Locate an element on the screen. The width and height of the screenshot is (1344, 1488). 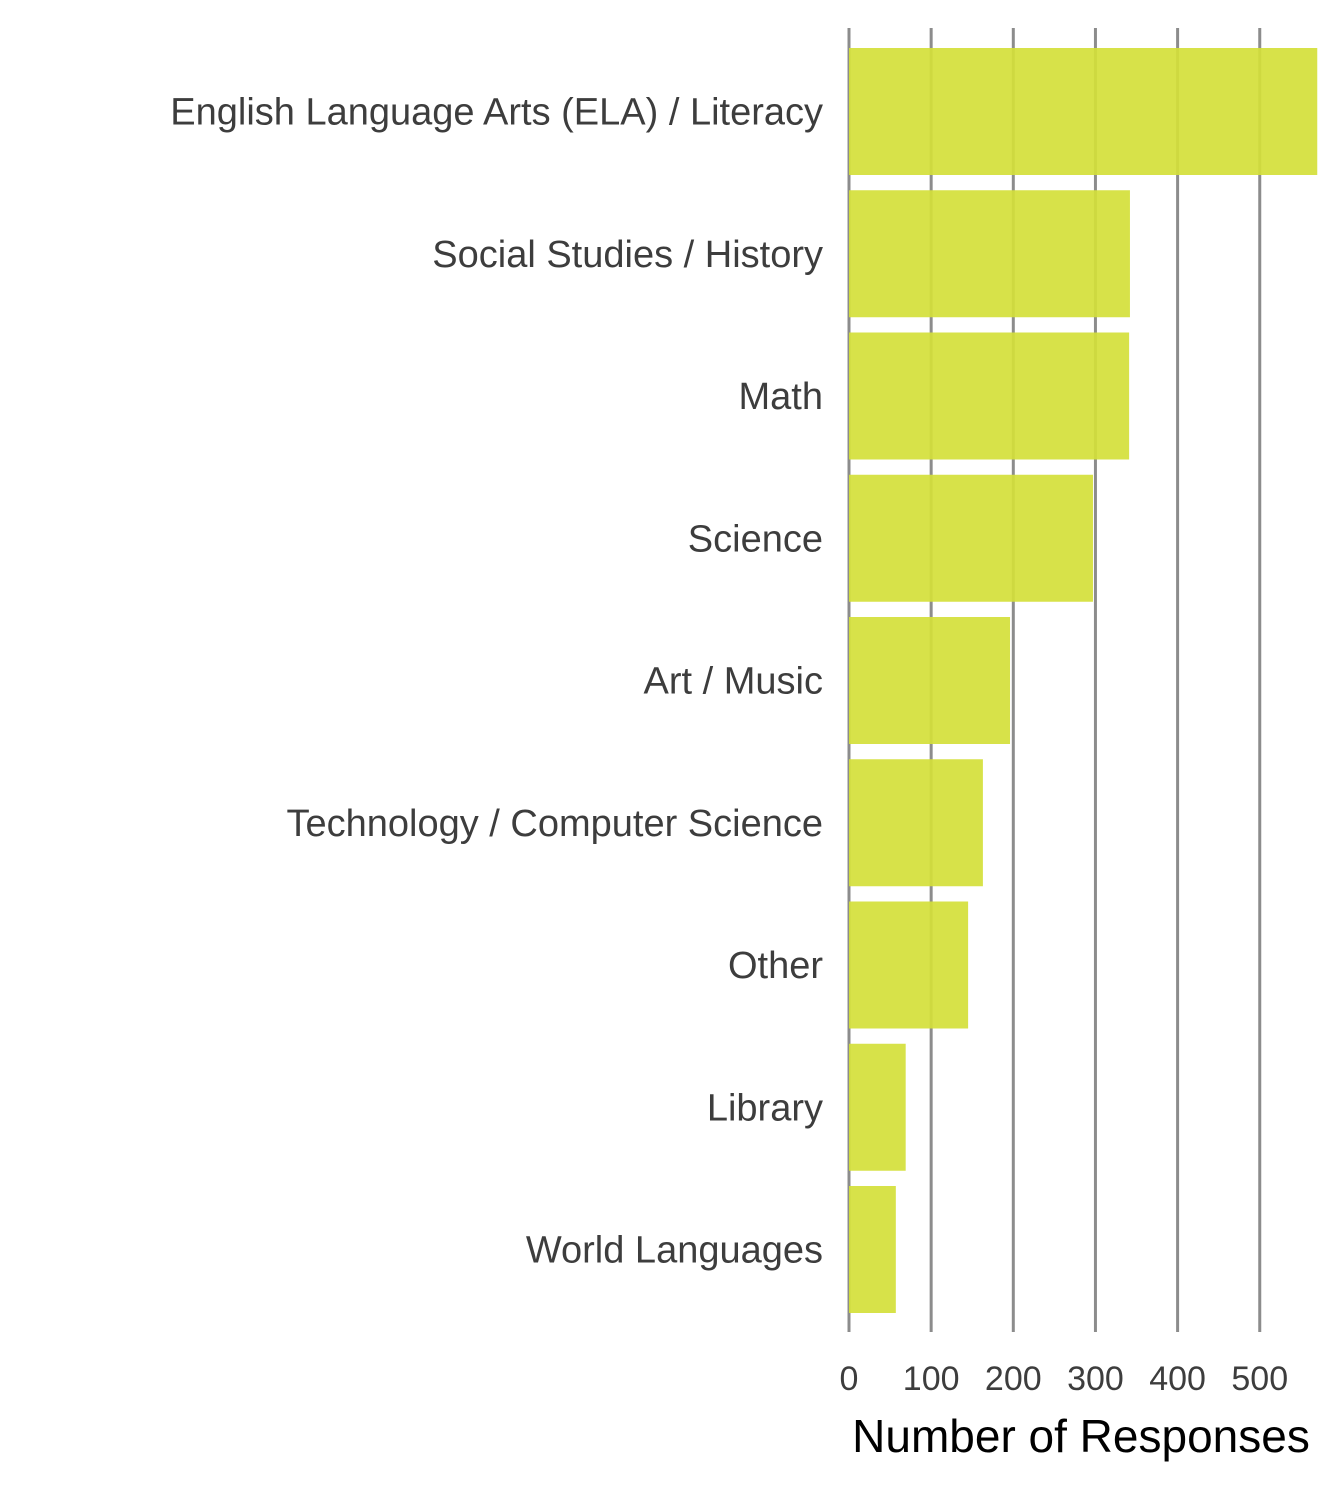
x-tick-label-500: 500 is located at coordinates (1259, 1379).